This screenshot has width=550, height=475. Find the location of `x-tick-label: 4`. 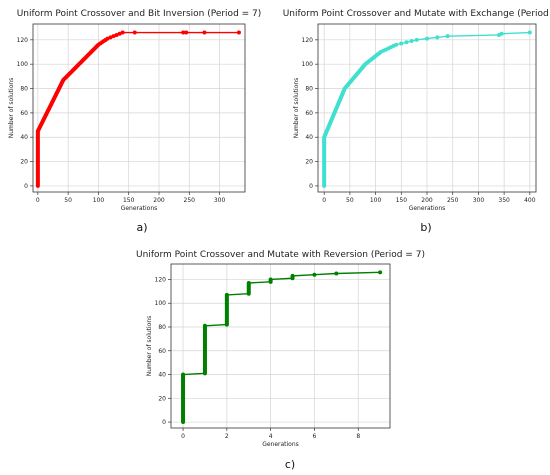

x-tick-label: 4 is located at coordinates (271, 436).